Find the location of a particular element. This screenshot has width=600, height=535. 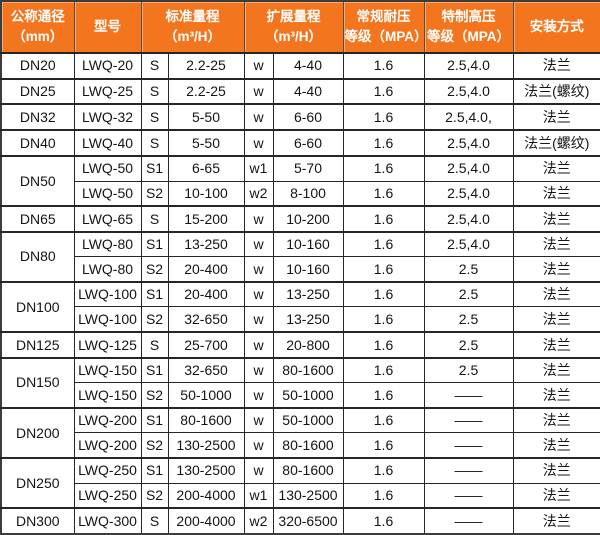

cell-std-range: 25-700 is located at coordinates (206, 345).